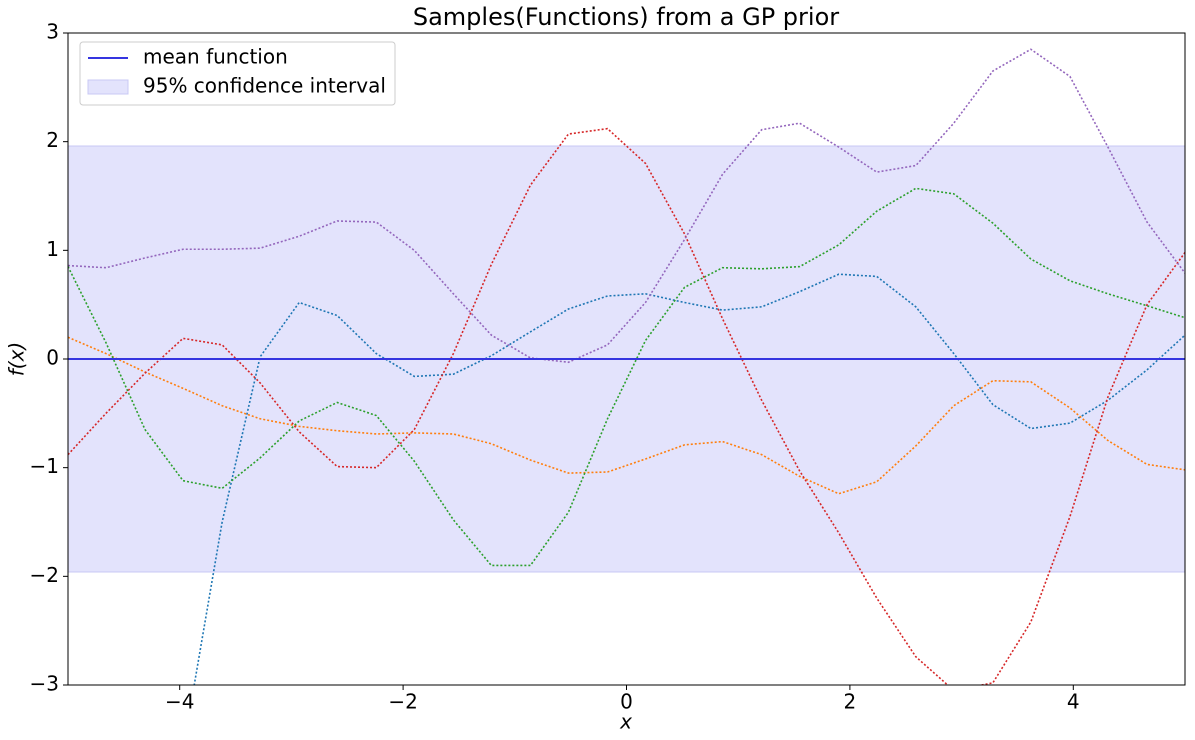 The image size is (1195, 740). What do you see at coordinates (179, 702) in the screenshot?
I see `x-tick-label: −4` at bounding box center [179, 702].